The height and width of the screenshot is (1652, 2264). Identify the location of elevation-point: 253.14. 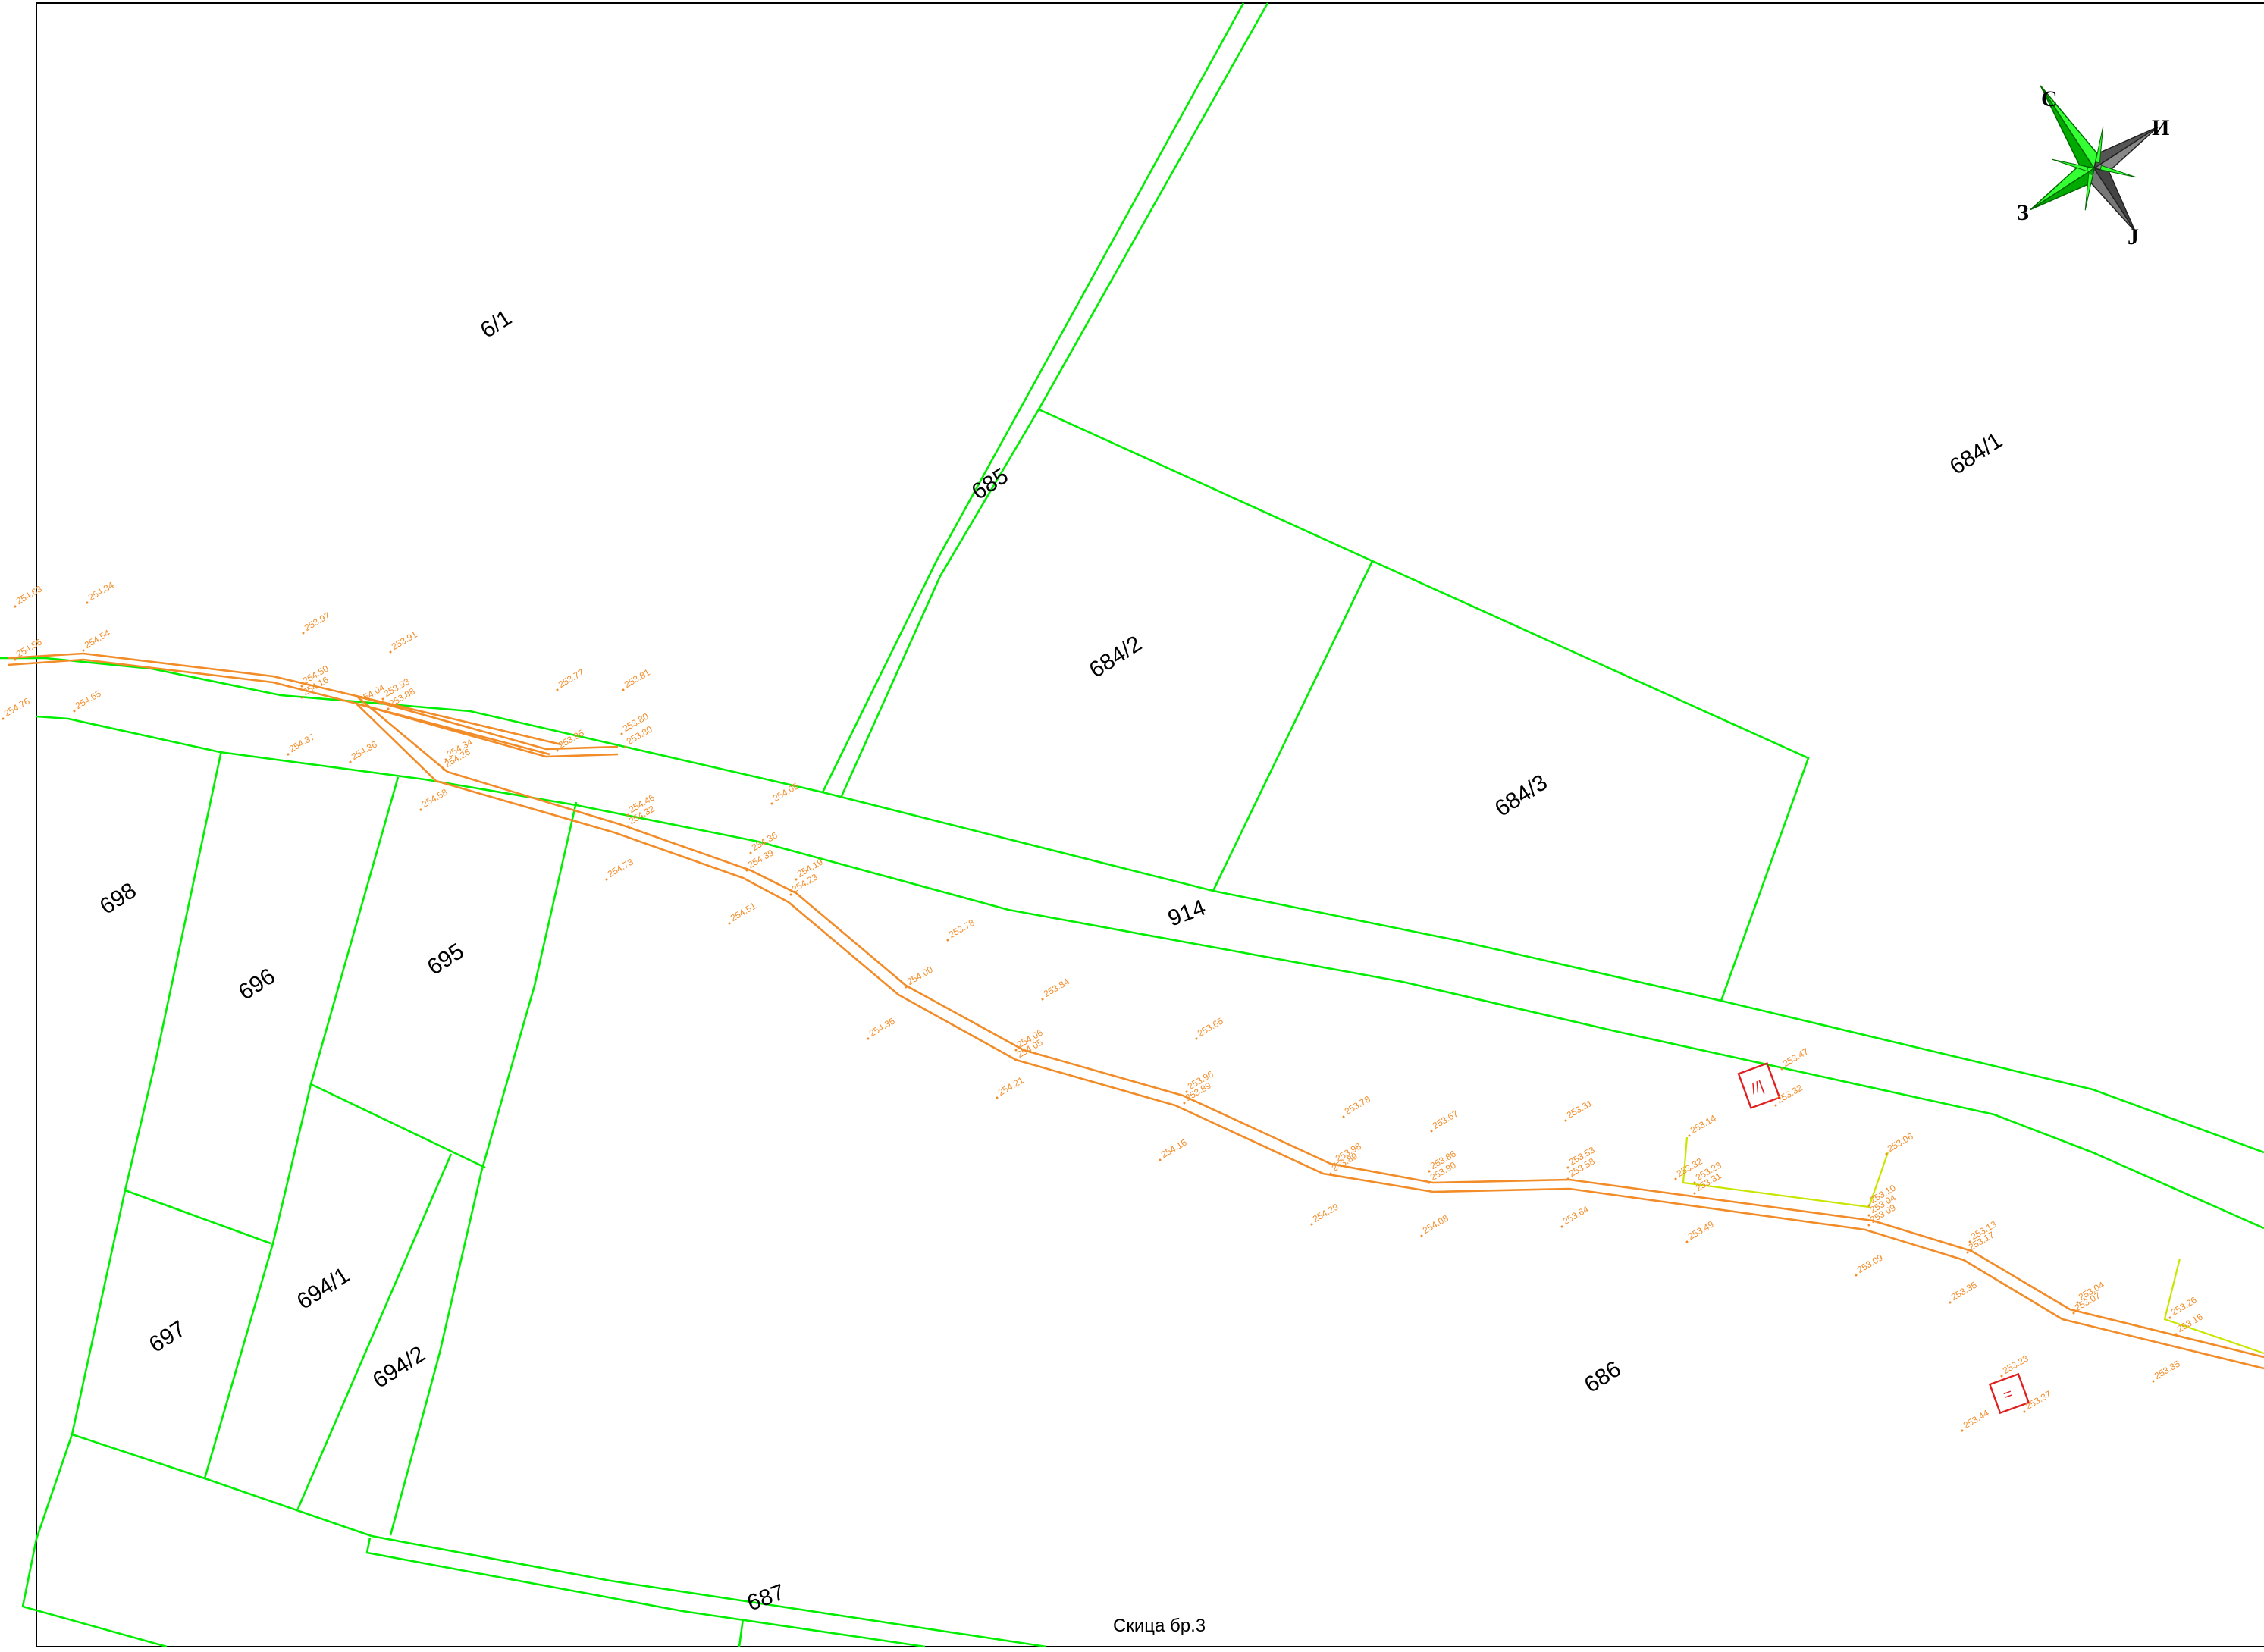
(1703, 1124).